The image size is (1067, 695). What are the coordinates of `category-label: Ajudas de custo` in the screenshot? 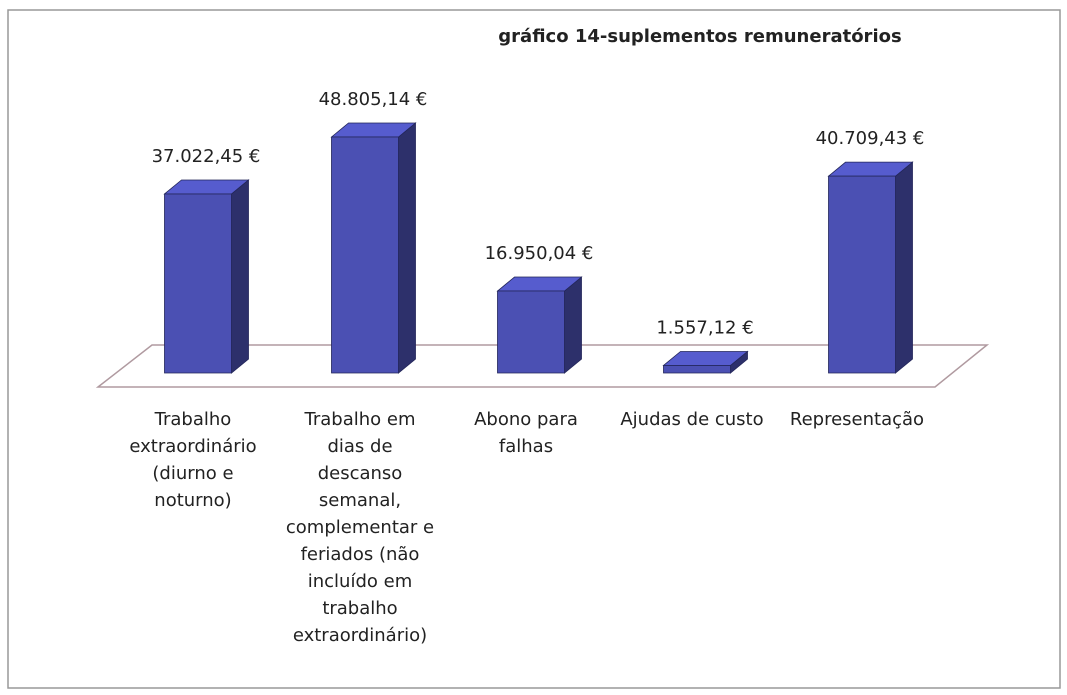 It's located at (692, 419).